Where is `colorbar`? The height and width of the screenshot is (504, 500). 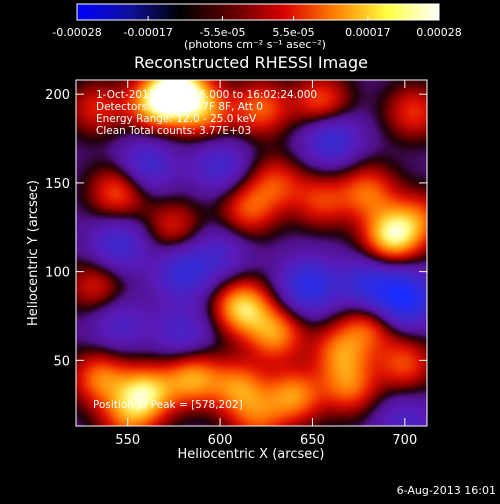 colorbar is located at coordinates (258, 12).